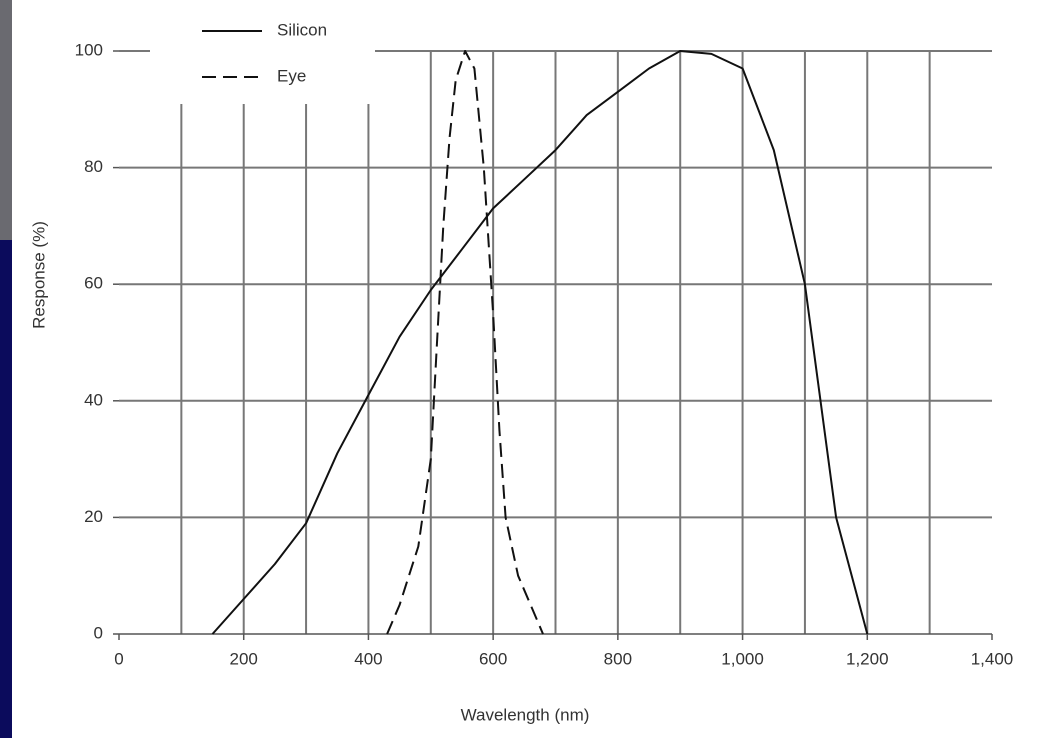 This screenshot has width=1039, height=738. Describe the element at coordinates (93, 516) in the screenshot. I see `y-tick-label: 20` at that location.